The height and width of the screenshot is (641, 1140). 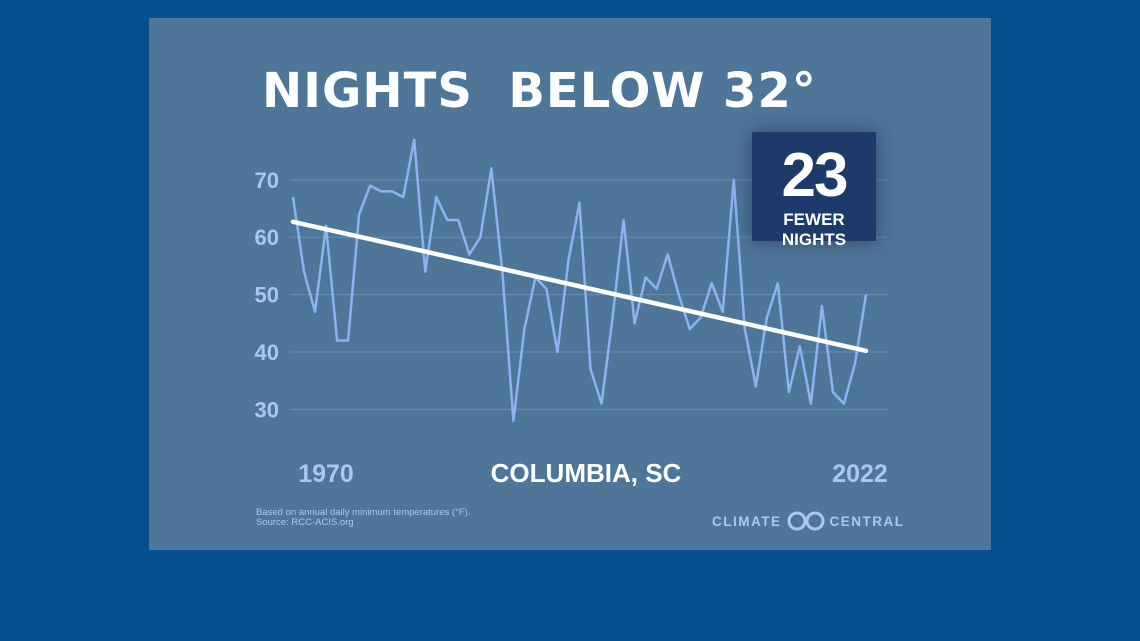 What do you see at coordinates (867, 521) in the screenshot?
I see `logo-text-right: CENTRAL` at bounding box center [867, 521].